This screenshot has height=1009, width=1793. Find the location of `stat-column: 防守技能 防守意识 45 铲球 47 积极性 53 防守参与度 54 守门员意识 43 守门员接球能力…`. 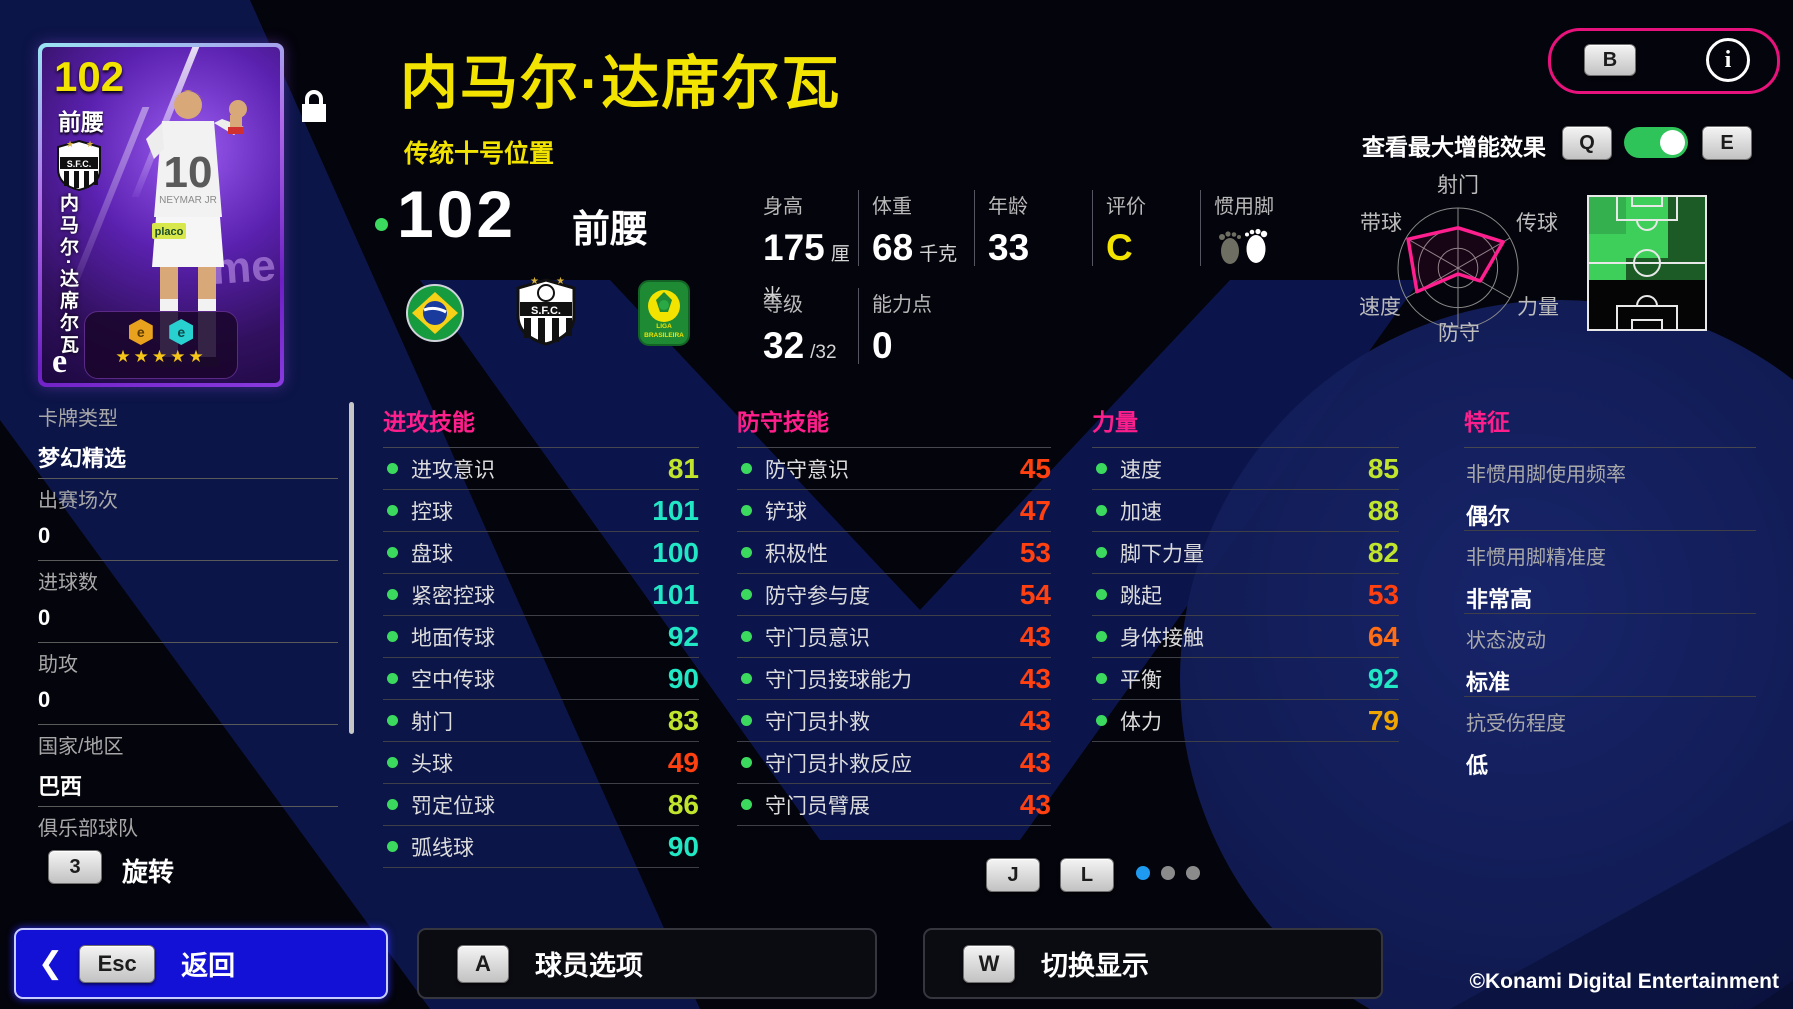

stat-column: 防守技能 防守意识 45 铲球 47 积极性 53 防守参与度 54 守门员意识 43 守门员接球能力… is located at coordinates (894, 614).